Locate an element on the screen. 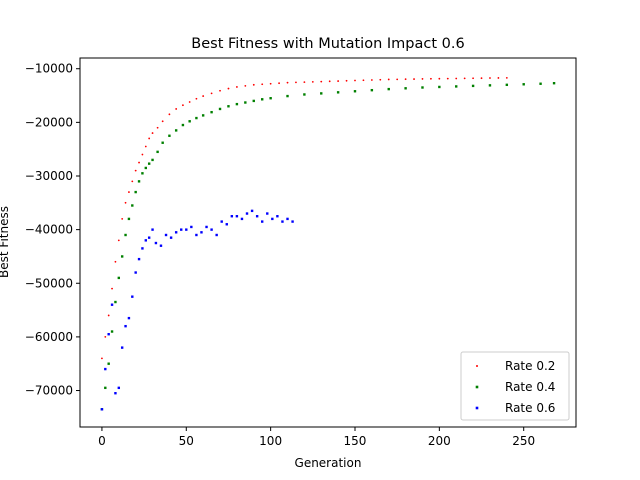 This screenshot has width=640, height=480. x-tick-label: 50 is located at coordinates (186, 441).